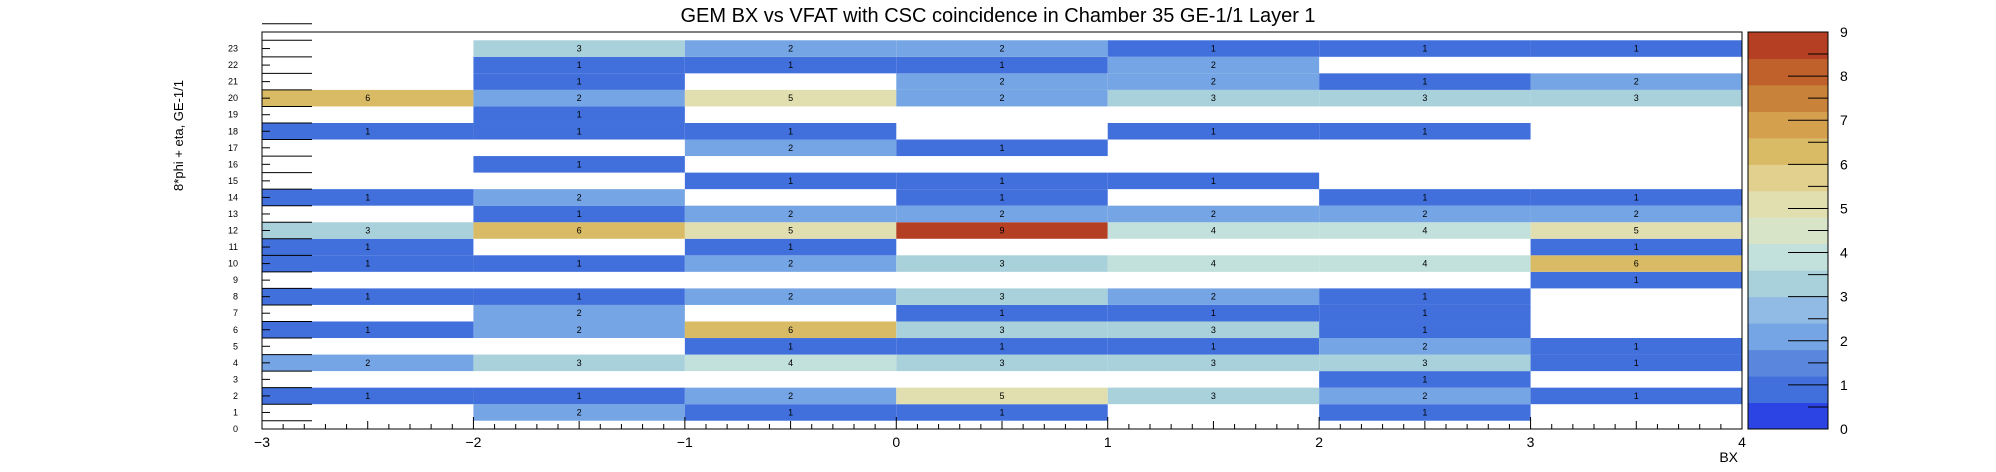 The image size is (1996, 472). I want to click on y-tick-label: 3, so click(235, 379).